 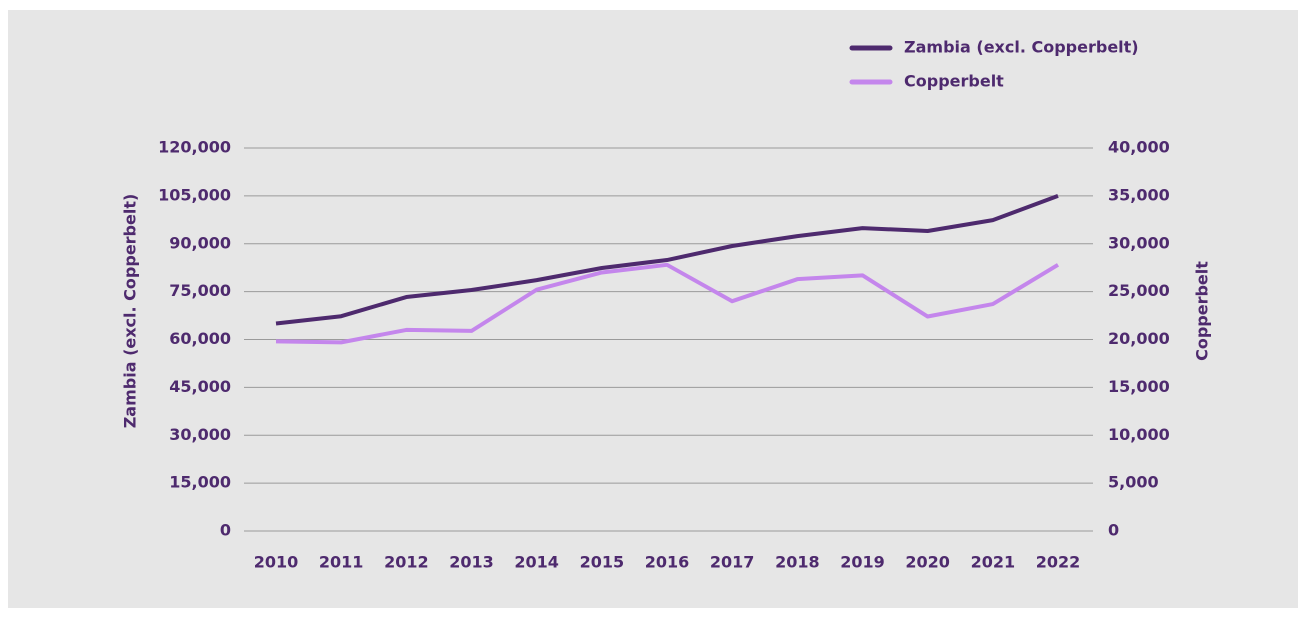 What do you see at coordinates (1058, 562) in the screenshot?
I see `x-tick-label: 2022` at bounding box center [1058, 562].